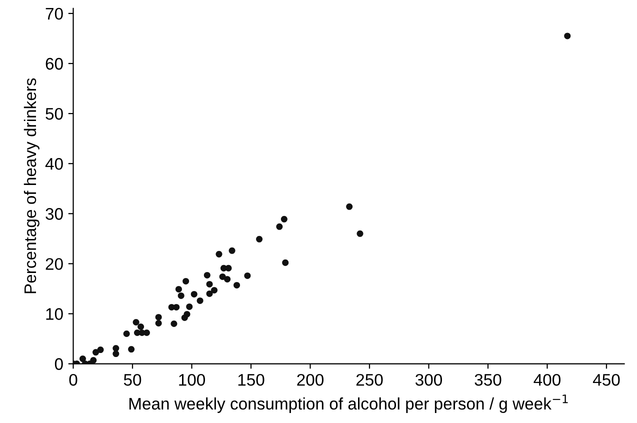 This screenshot has width=637, height=423. Describe the element at coordinates (192, 380) in the screenshot. I see `x-tick-label: 100` at that location.